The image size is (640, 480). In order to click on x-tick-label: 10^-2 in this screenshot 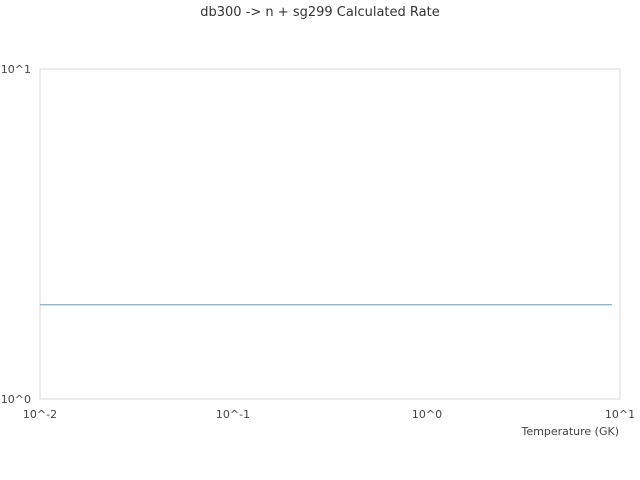, I will do `click(40, 414)`.